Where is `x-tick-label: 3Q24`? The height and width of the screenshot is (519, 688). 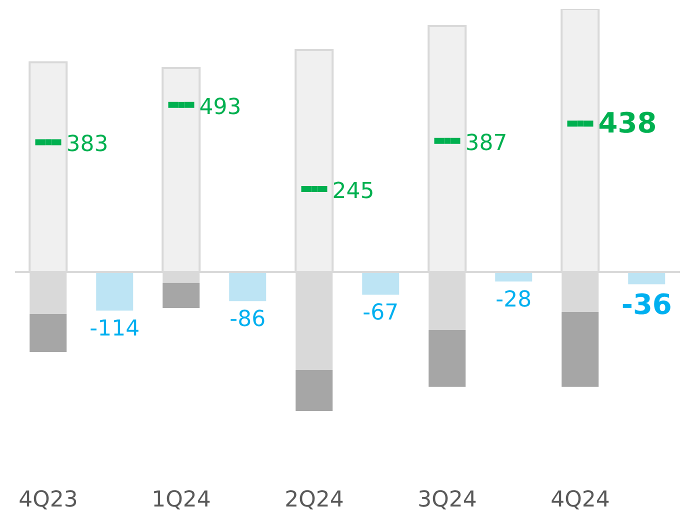 x-tick-label: 3Q24 is located at coordinates (447, 500).